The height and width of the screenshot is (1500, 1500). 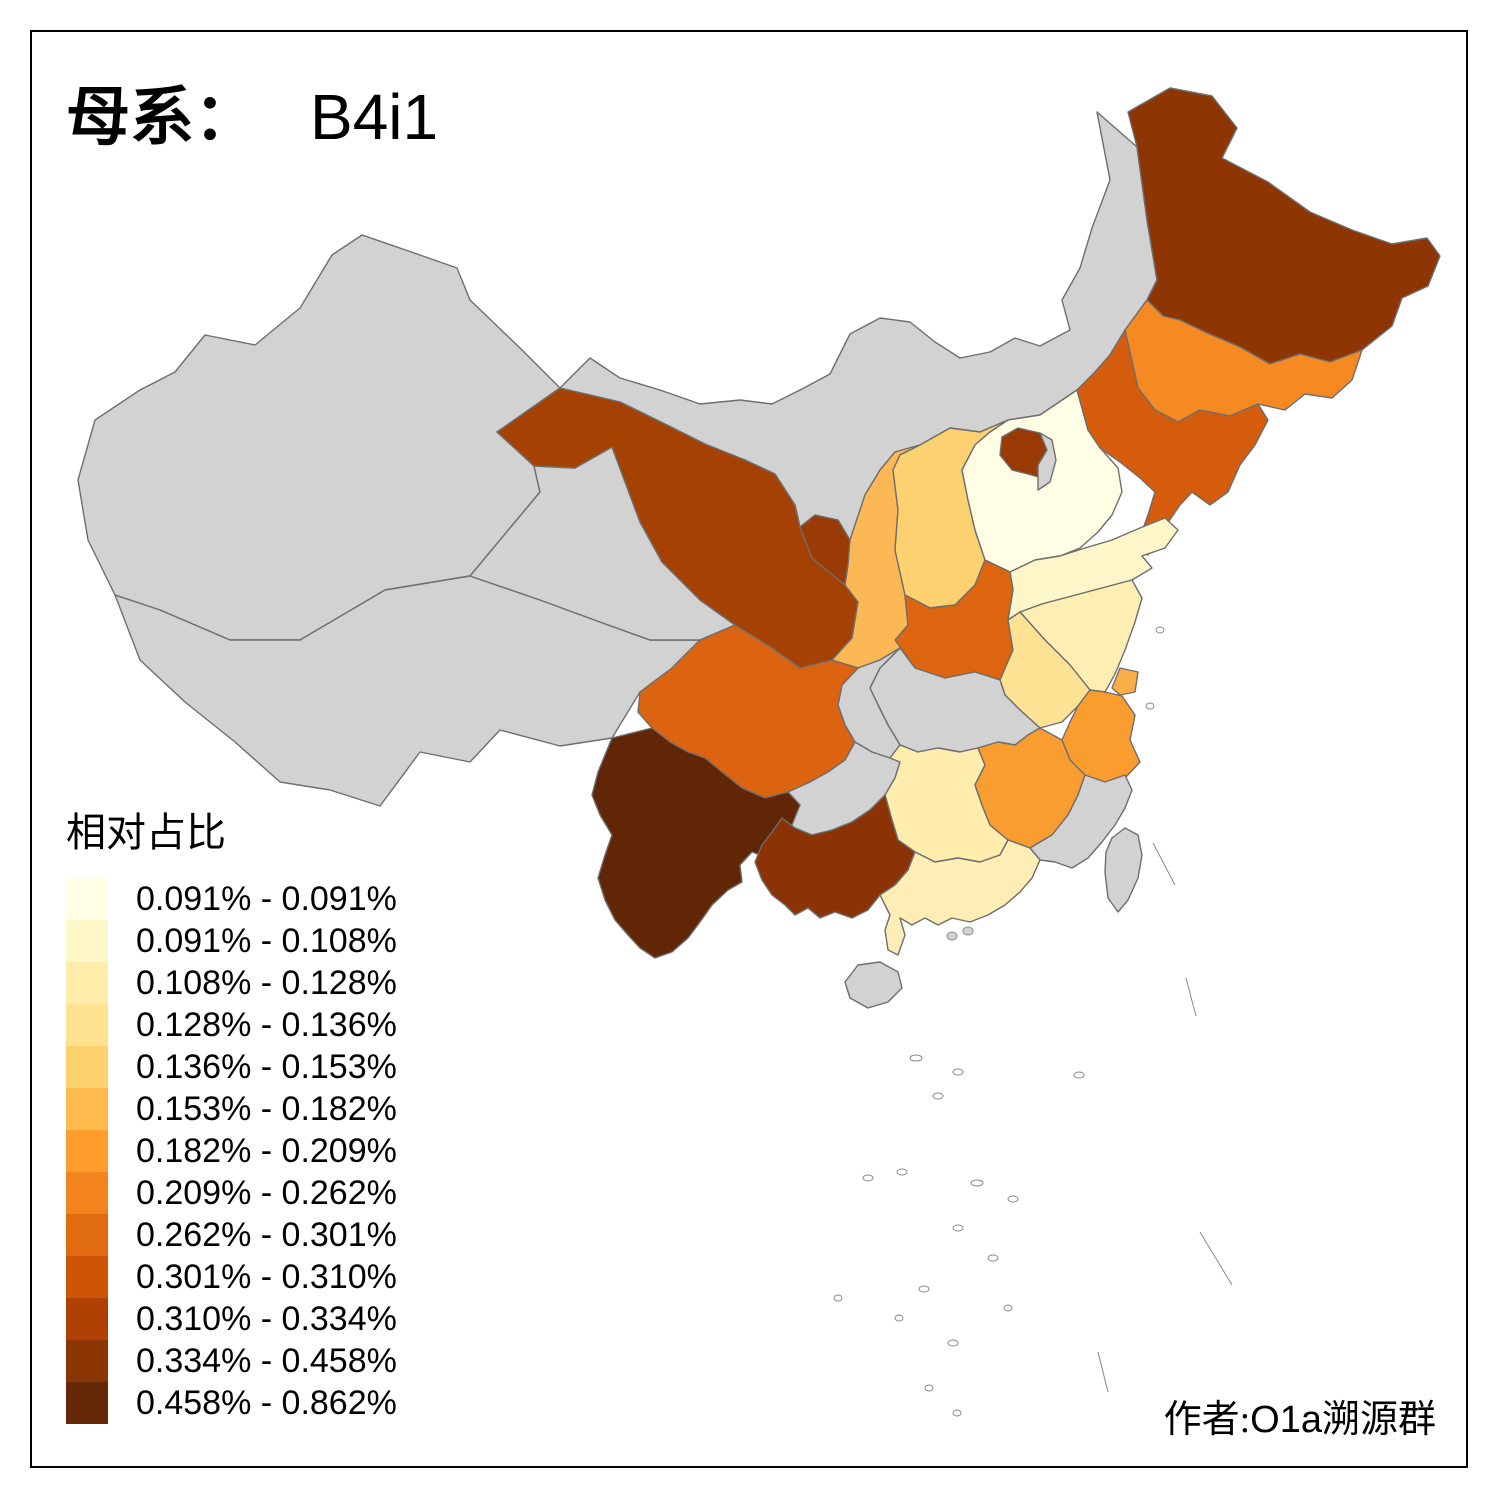 What do you see at coordinates (266, 1403) in the screenshot?
I see `legend-range-label: 0.458% - 0.862%` at bounding box center [266, 1403].